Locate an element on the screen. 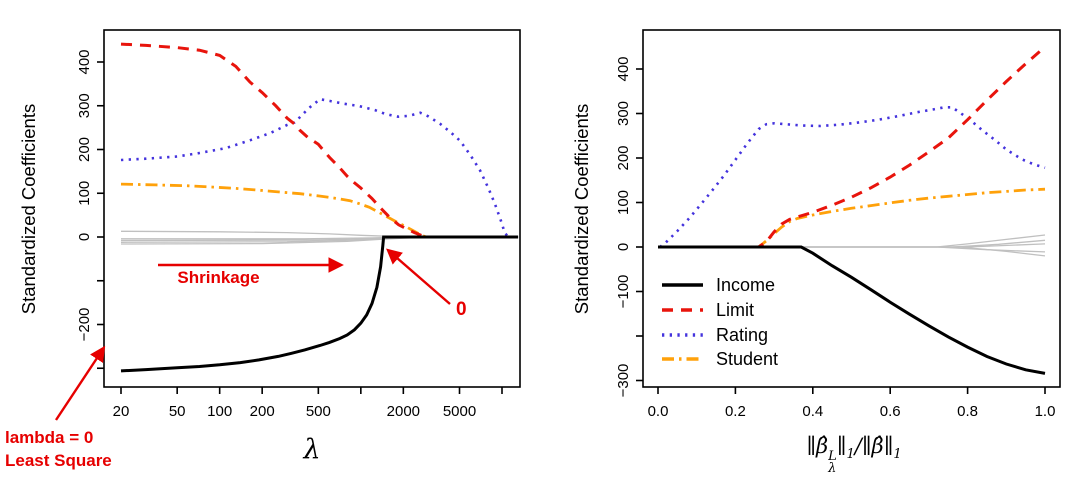 This screenshot has width=1091, height=491. left-x-tick-label: 200 is located at coordinates (262, 411).